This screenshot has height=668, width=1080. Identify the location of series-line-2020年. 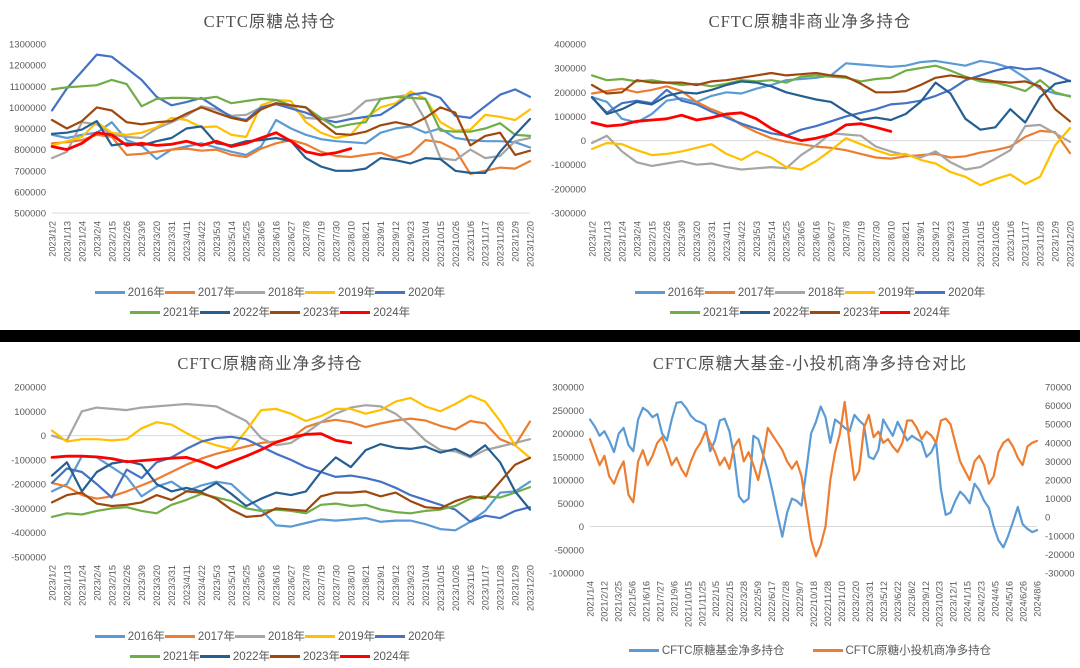
(831, 101).